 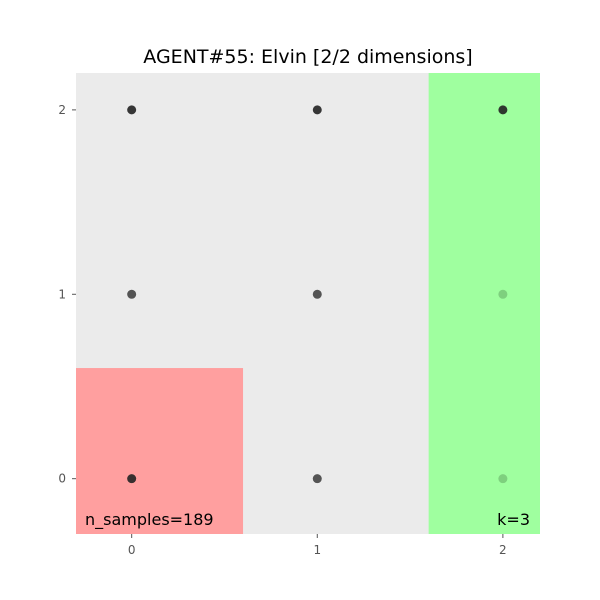 What do you see at coordinates (484, 303) in the screenshot?
I see `green-region` at bounding box center [484, 303].